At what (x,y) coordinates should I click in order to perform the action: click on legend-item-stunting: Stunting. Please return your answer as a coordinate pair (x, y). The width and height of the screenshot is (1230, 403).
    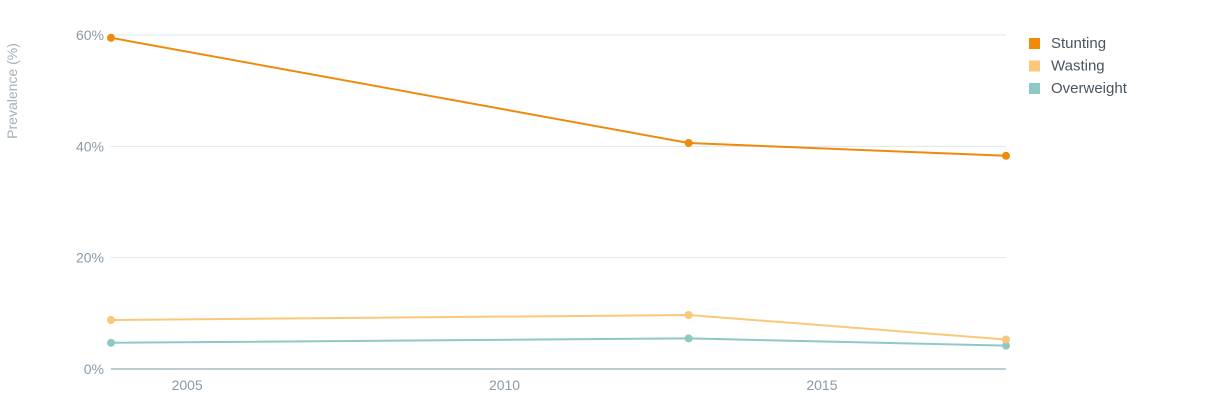
    Looking at the image, I should click on (1067, 43).